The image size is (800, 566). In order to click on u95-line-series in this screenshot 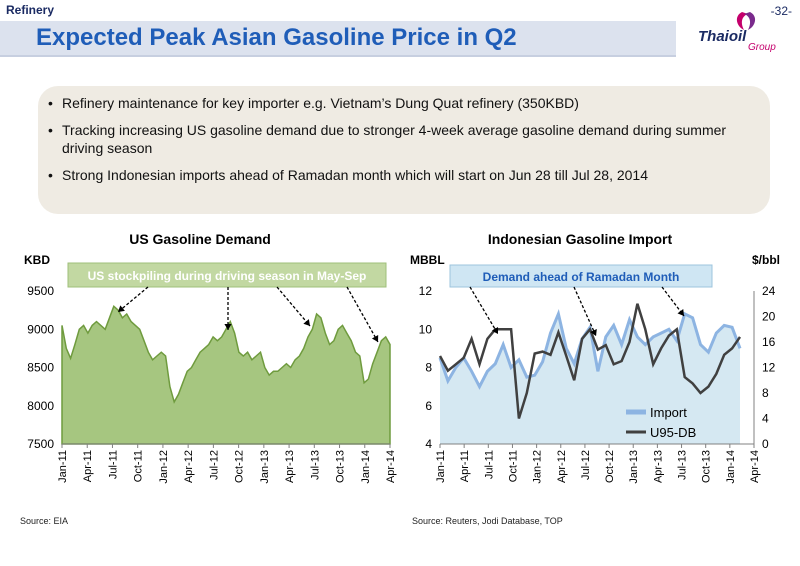, I will do `click(590, 361)`.